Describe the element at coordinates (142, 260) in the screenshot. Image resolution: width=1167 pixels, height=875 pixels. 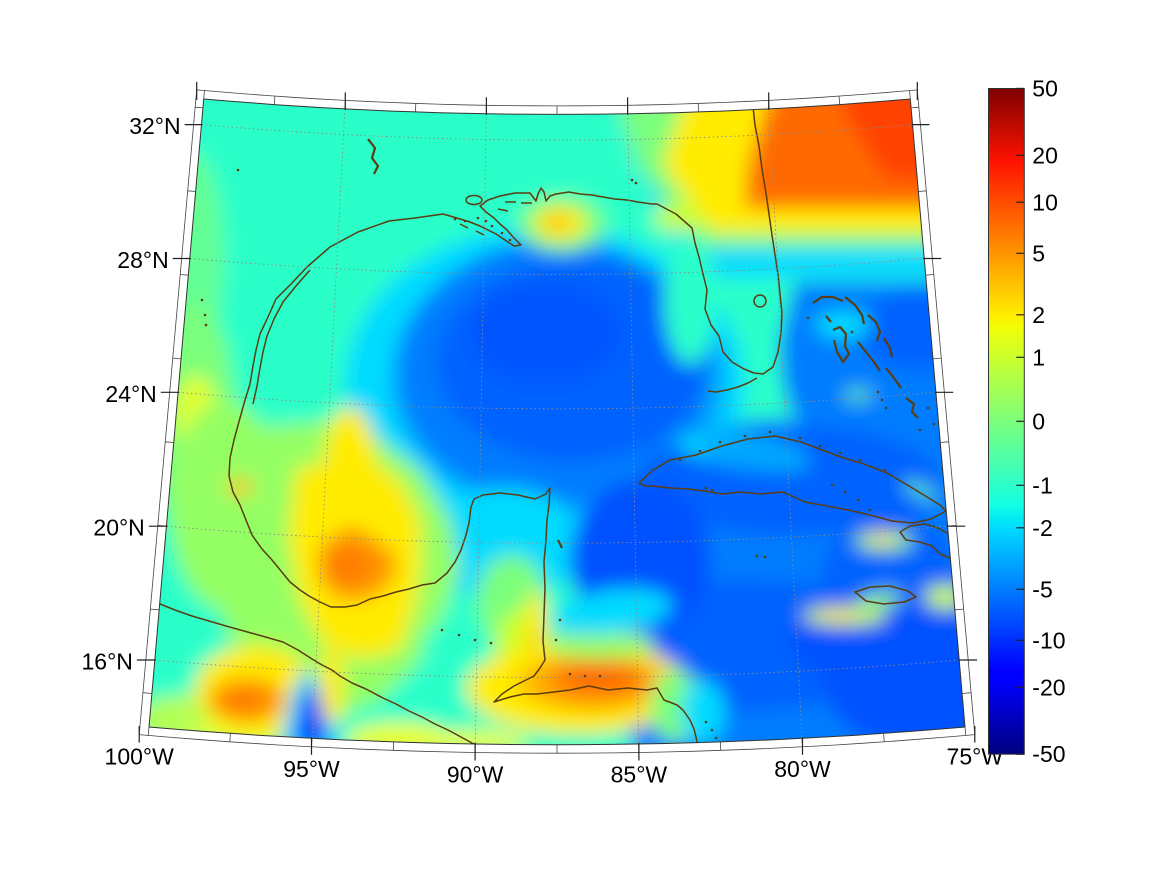
I see `svg-text: 28°N` at that location.